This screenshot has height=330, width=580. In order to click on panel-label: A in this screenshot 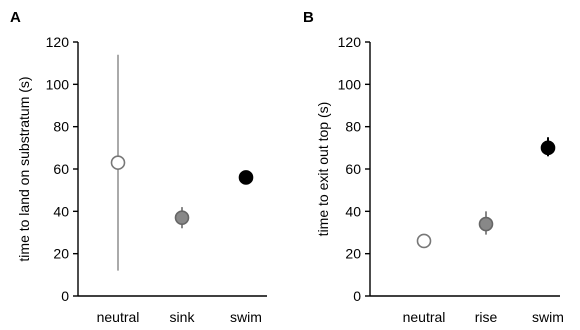, I will do `click(15, 17)`.